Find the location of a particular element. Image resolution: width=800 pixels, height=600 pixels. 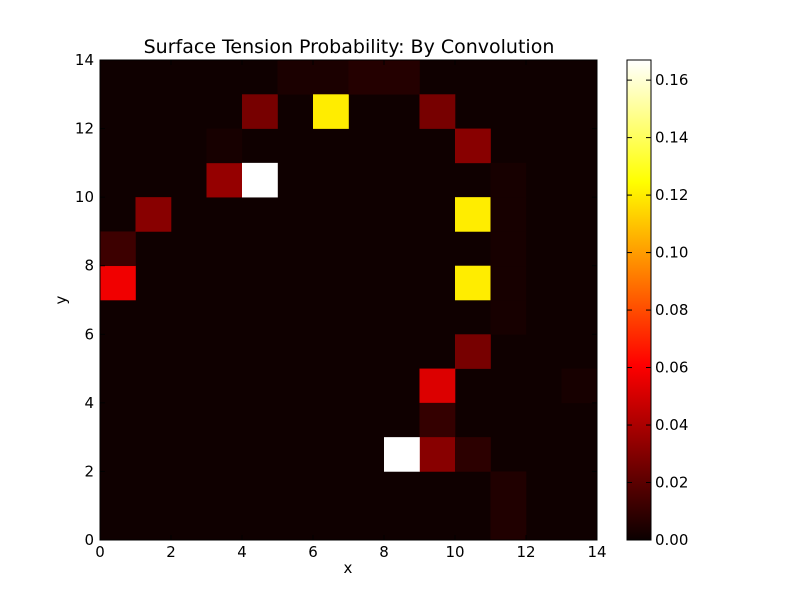

x-tick-label: 2 is located at coordinates (171, 552).